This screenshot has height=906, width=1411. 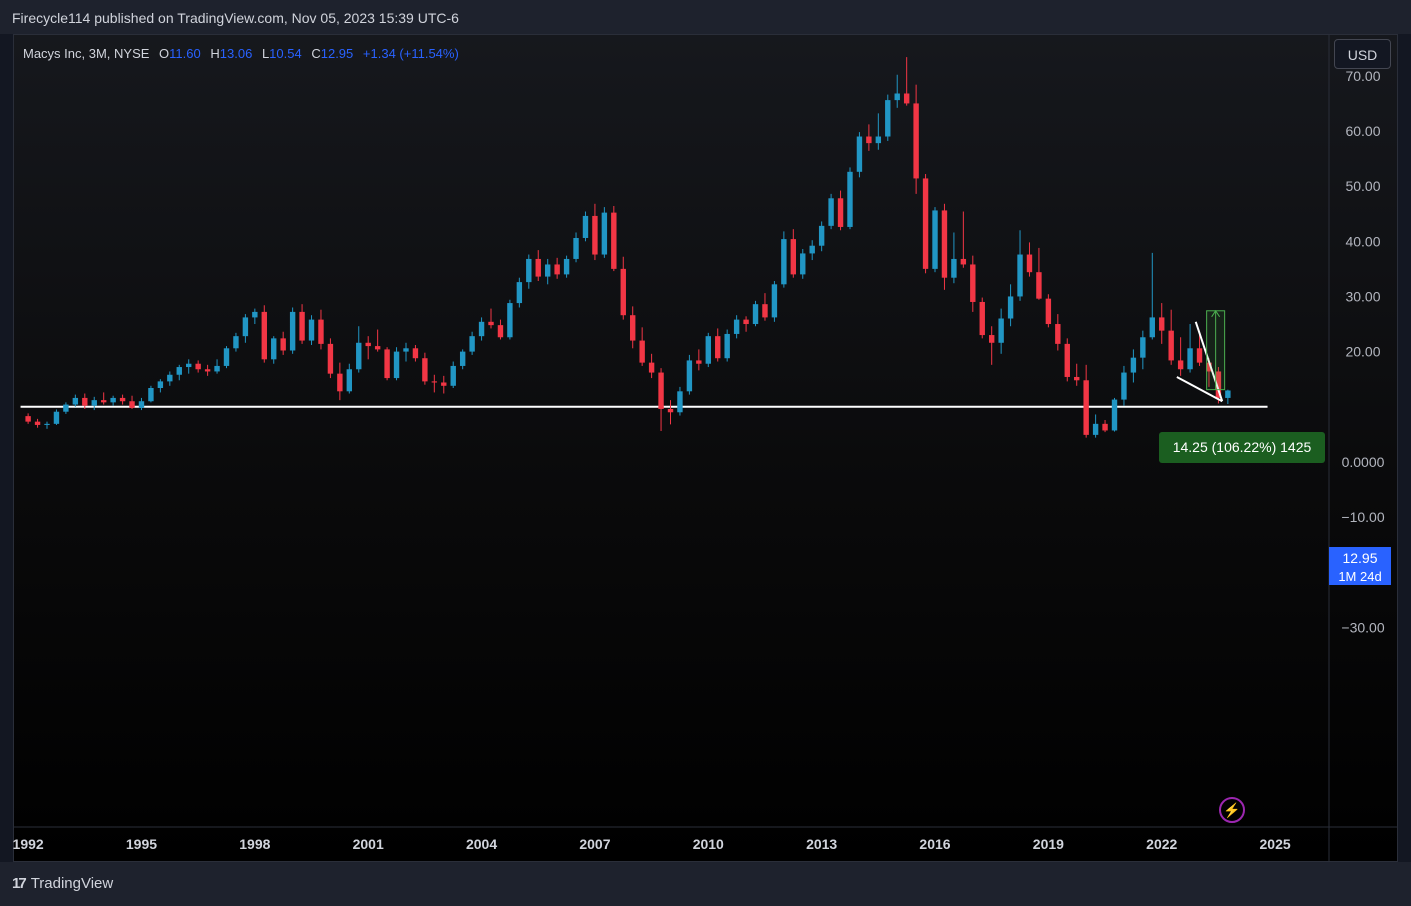 What do you see at coordinates (62, 883) in the screenshot?
I see `brand: 17 TradingView` at bounding box center [62, 883].